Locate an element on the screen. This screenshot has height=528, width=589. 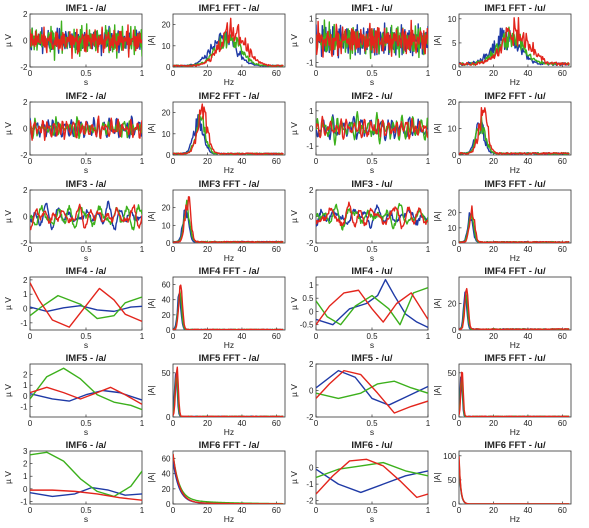
y-tick-label: 0.5 is located at coordinates (308, 298).